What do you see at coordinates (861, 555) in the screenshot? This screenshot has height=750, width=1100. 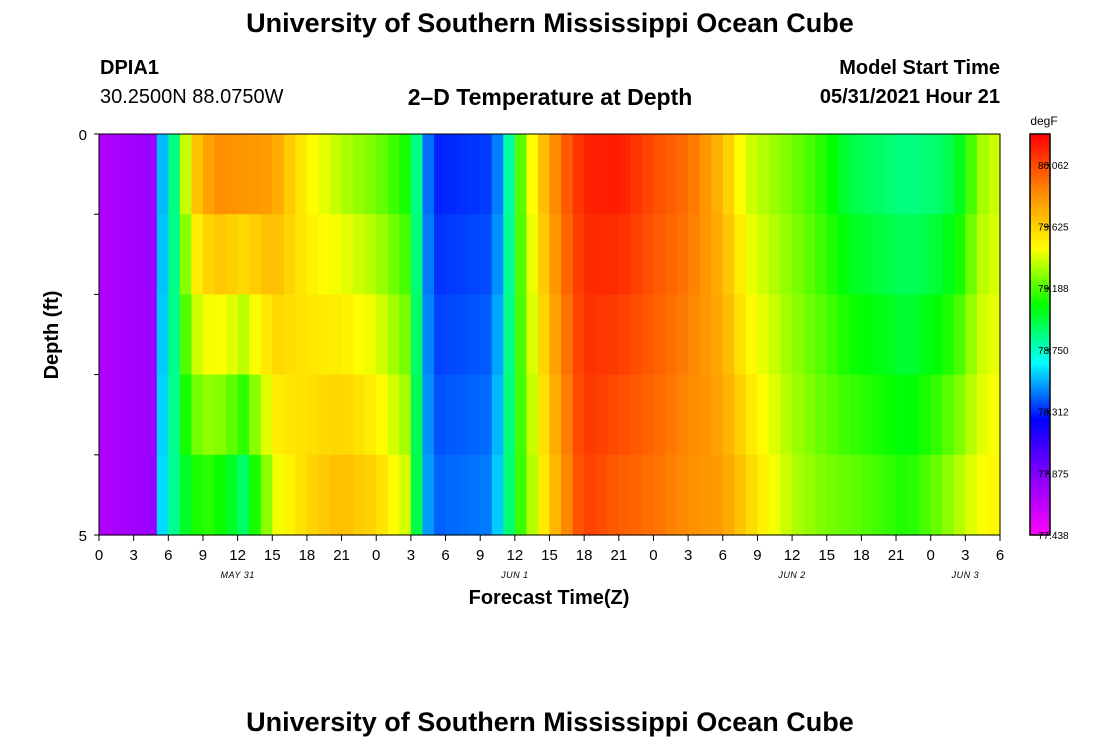 I see `x-tick-label: 18` at bounding box center [861, 555].